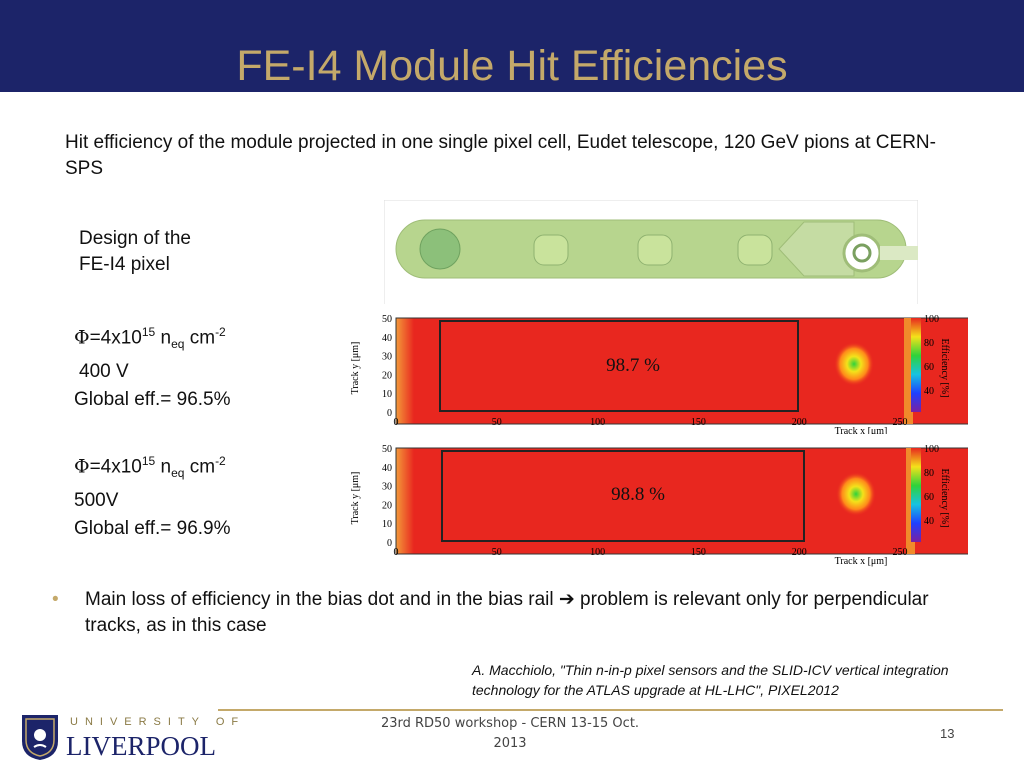  I want to click on university-of-text: UNIVERSITY OF, so click(158, 722).